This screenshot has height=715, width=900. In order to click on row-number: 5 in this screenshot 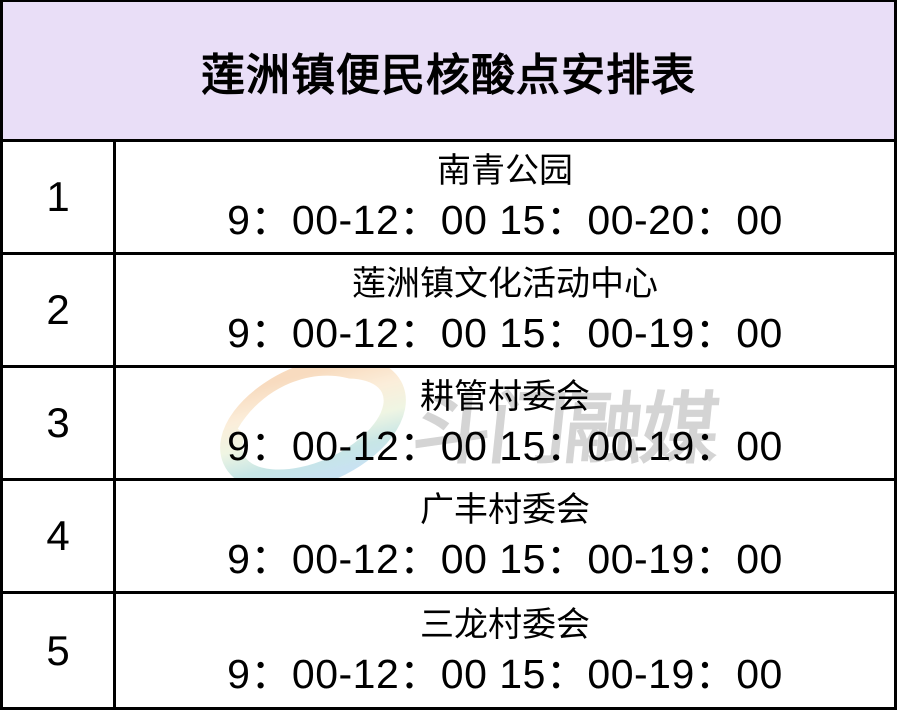, I will do `click(59, 650)`.